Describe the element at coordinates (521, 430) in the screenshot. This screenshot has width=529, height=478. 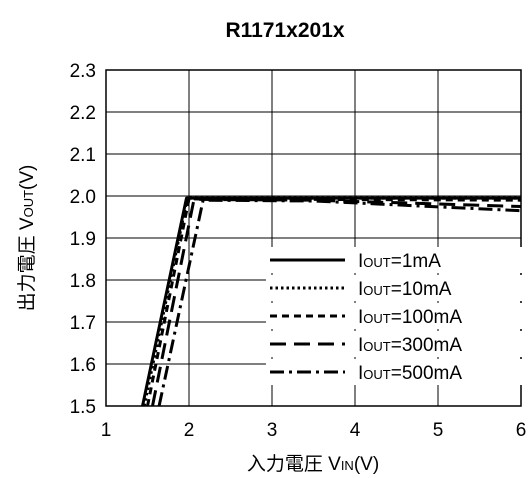
I see `x-tick-label-6: 6` at that location.